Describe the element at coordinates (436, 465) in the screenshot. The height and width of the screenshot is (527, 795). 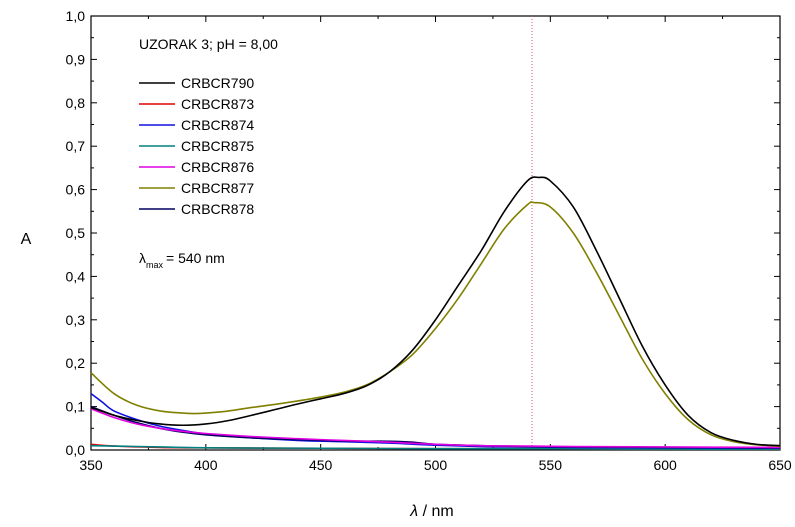
I see `x-tick-label: 500` at that location.